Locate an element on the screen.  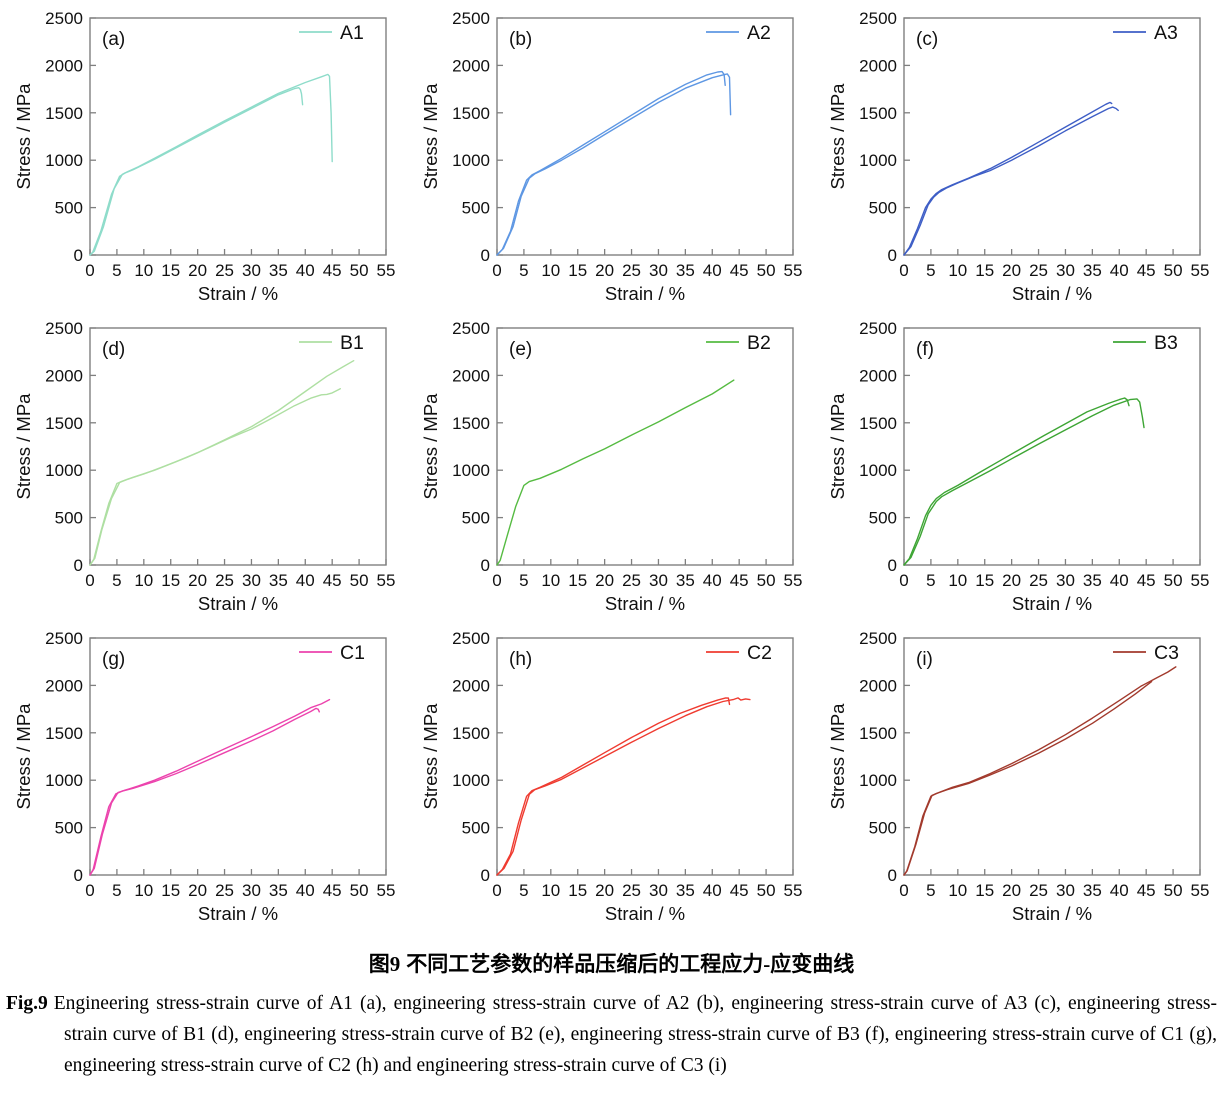
curve-B2 is located at coordinates (615, 472).